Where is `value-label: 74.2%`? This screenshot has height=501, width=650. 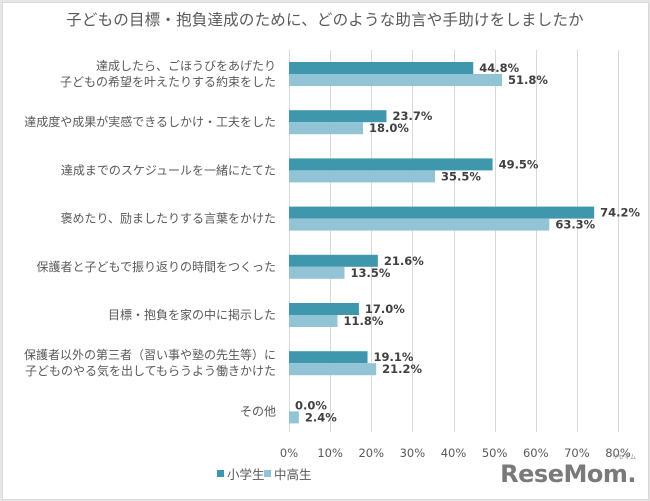
value-label: 74.2% is located at coordinates (620, 213).